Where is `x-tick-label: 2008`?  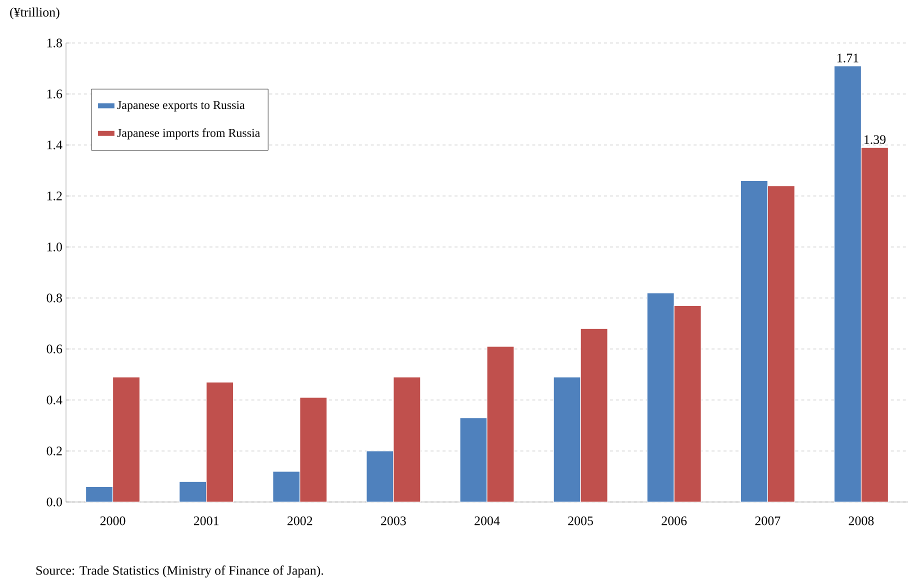 x-tick-label: 2008 is located at coordinates (861, 521).